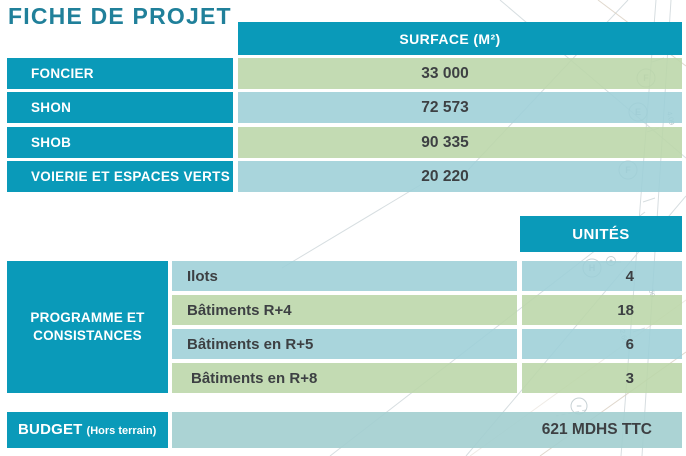 The image size is (686, 456). What do you see at coordinates (602, 276) in the screenshot?
I see `units-row-value-ilots: 4` at bounding box center [602, 276].